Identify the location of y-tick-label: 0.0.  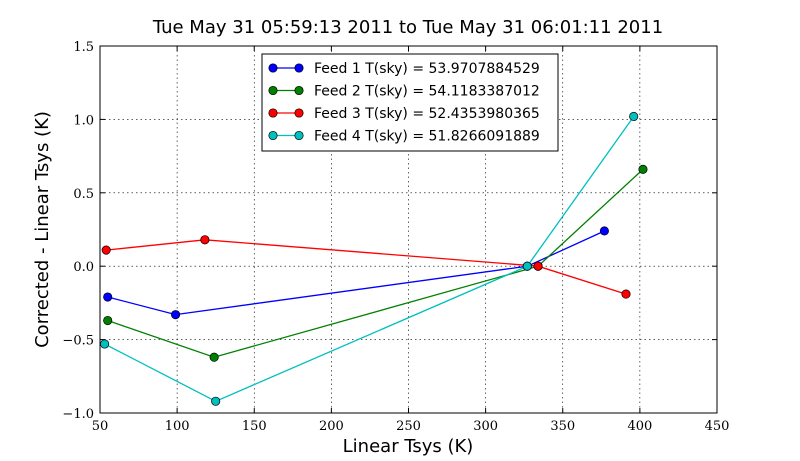
(83, 267).